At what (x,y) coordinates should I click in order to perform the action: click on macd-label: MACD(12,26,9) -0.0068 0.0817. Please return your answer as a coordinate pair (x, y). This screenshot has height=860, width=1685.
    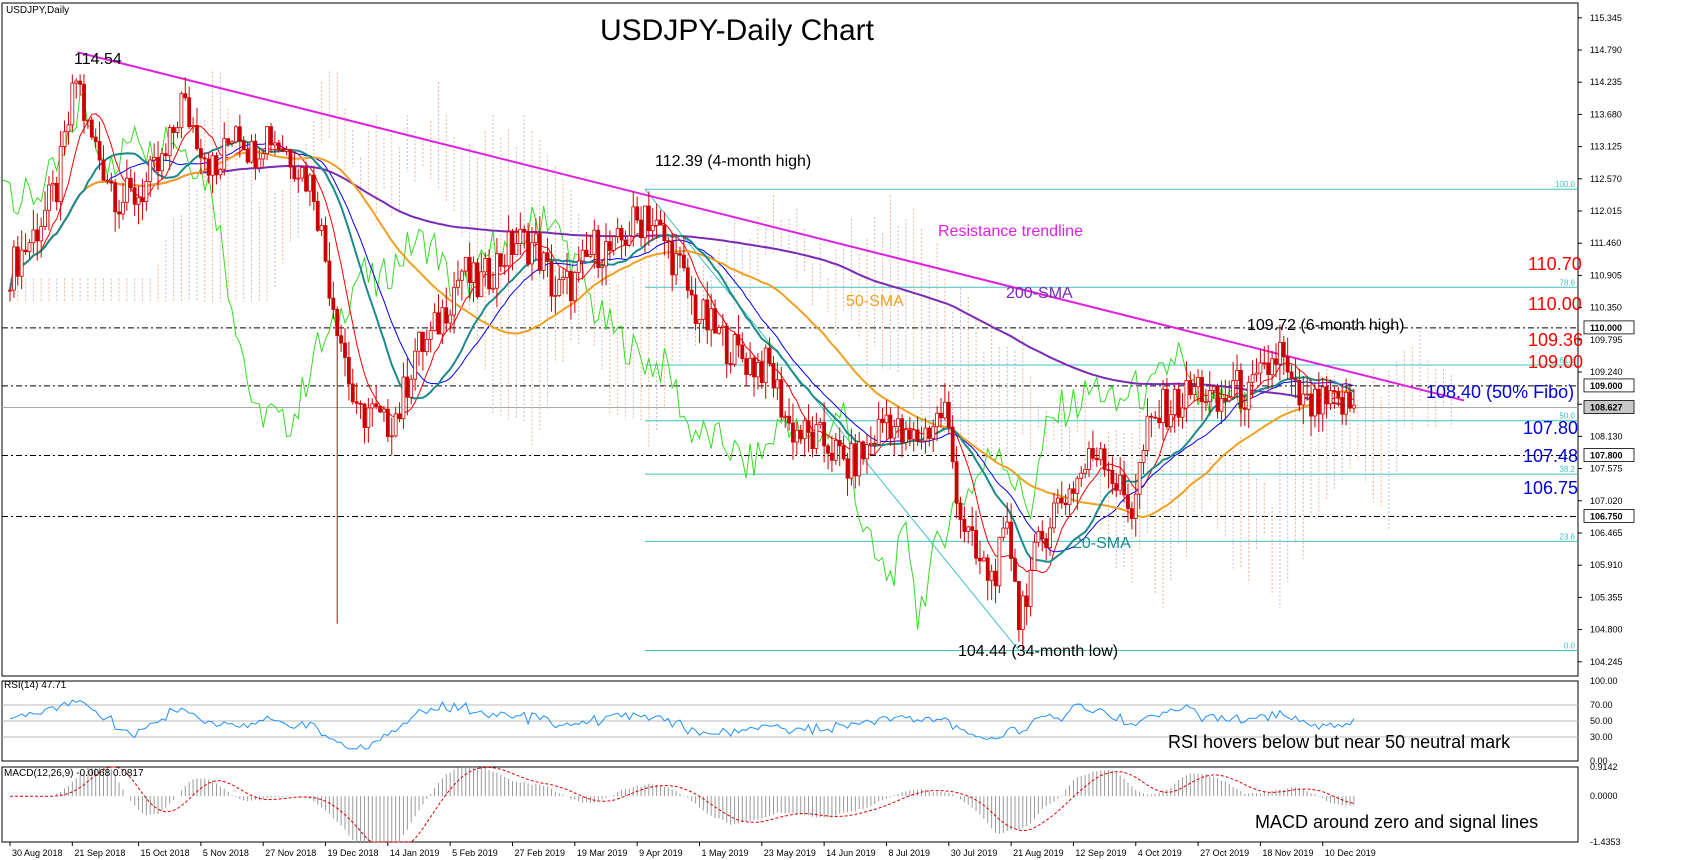
    Looking at the image, I should click on (74, 773).